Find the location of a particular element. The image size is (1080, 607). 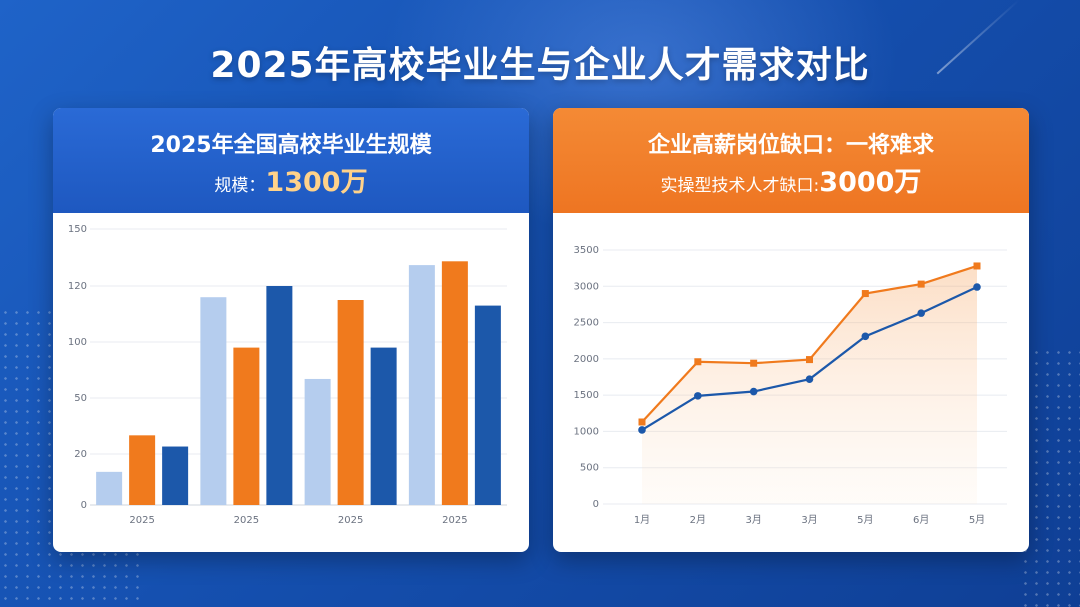

line-x-tick-label: 1月 is located at coordinates (642, 520).